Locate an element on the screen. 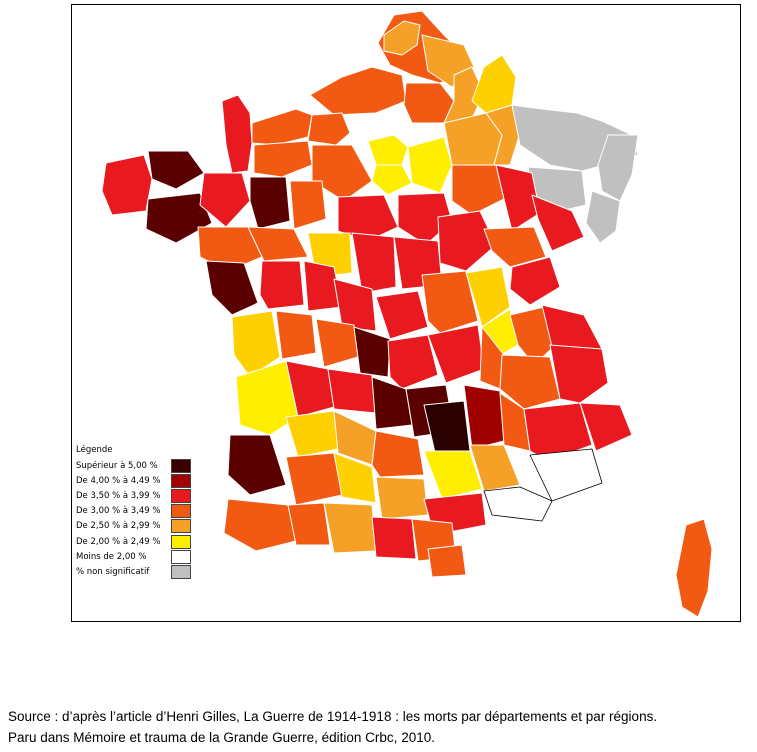  region-vosges is located at coordinates (558, 223).